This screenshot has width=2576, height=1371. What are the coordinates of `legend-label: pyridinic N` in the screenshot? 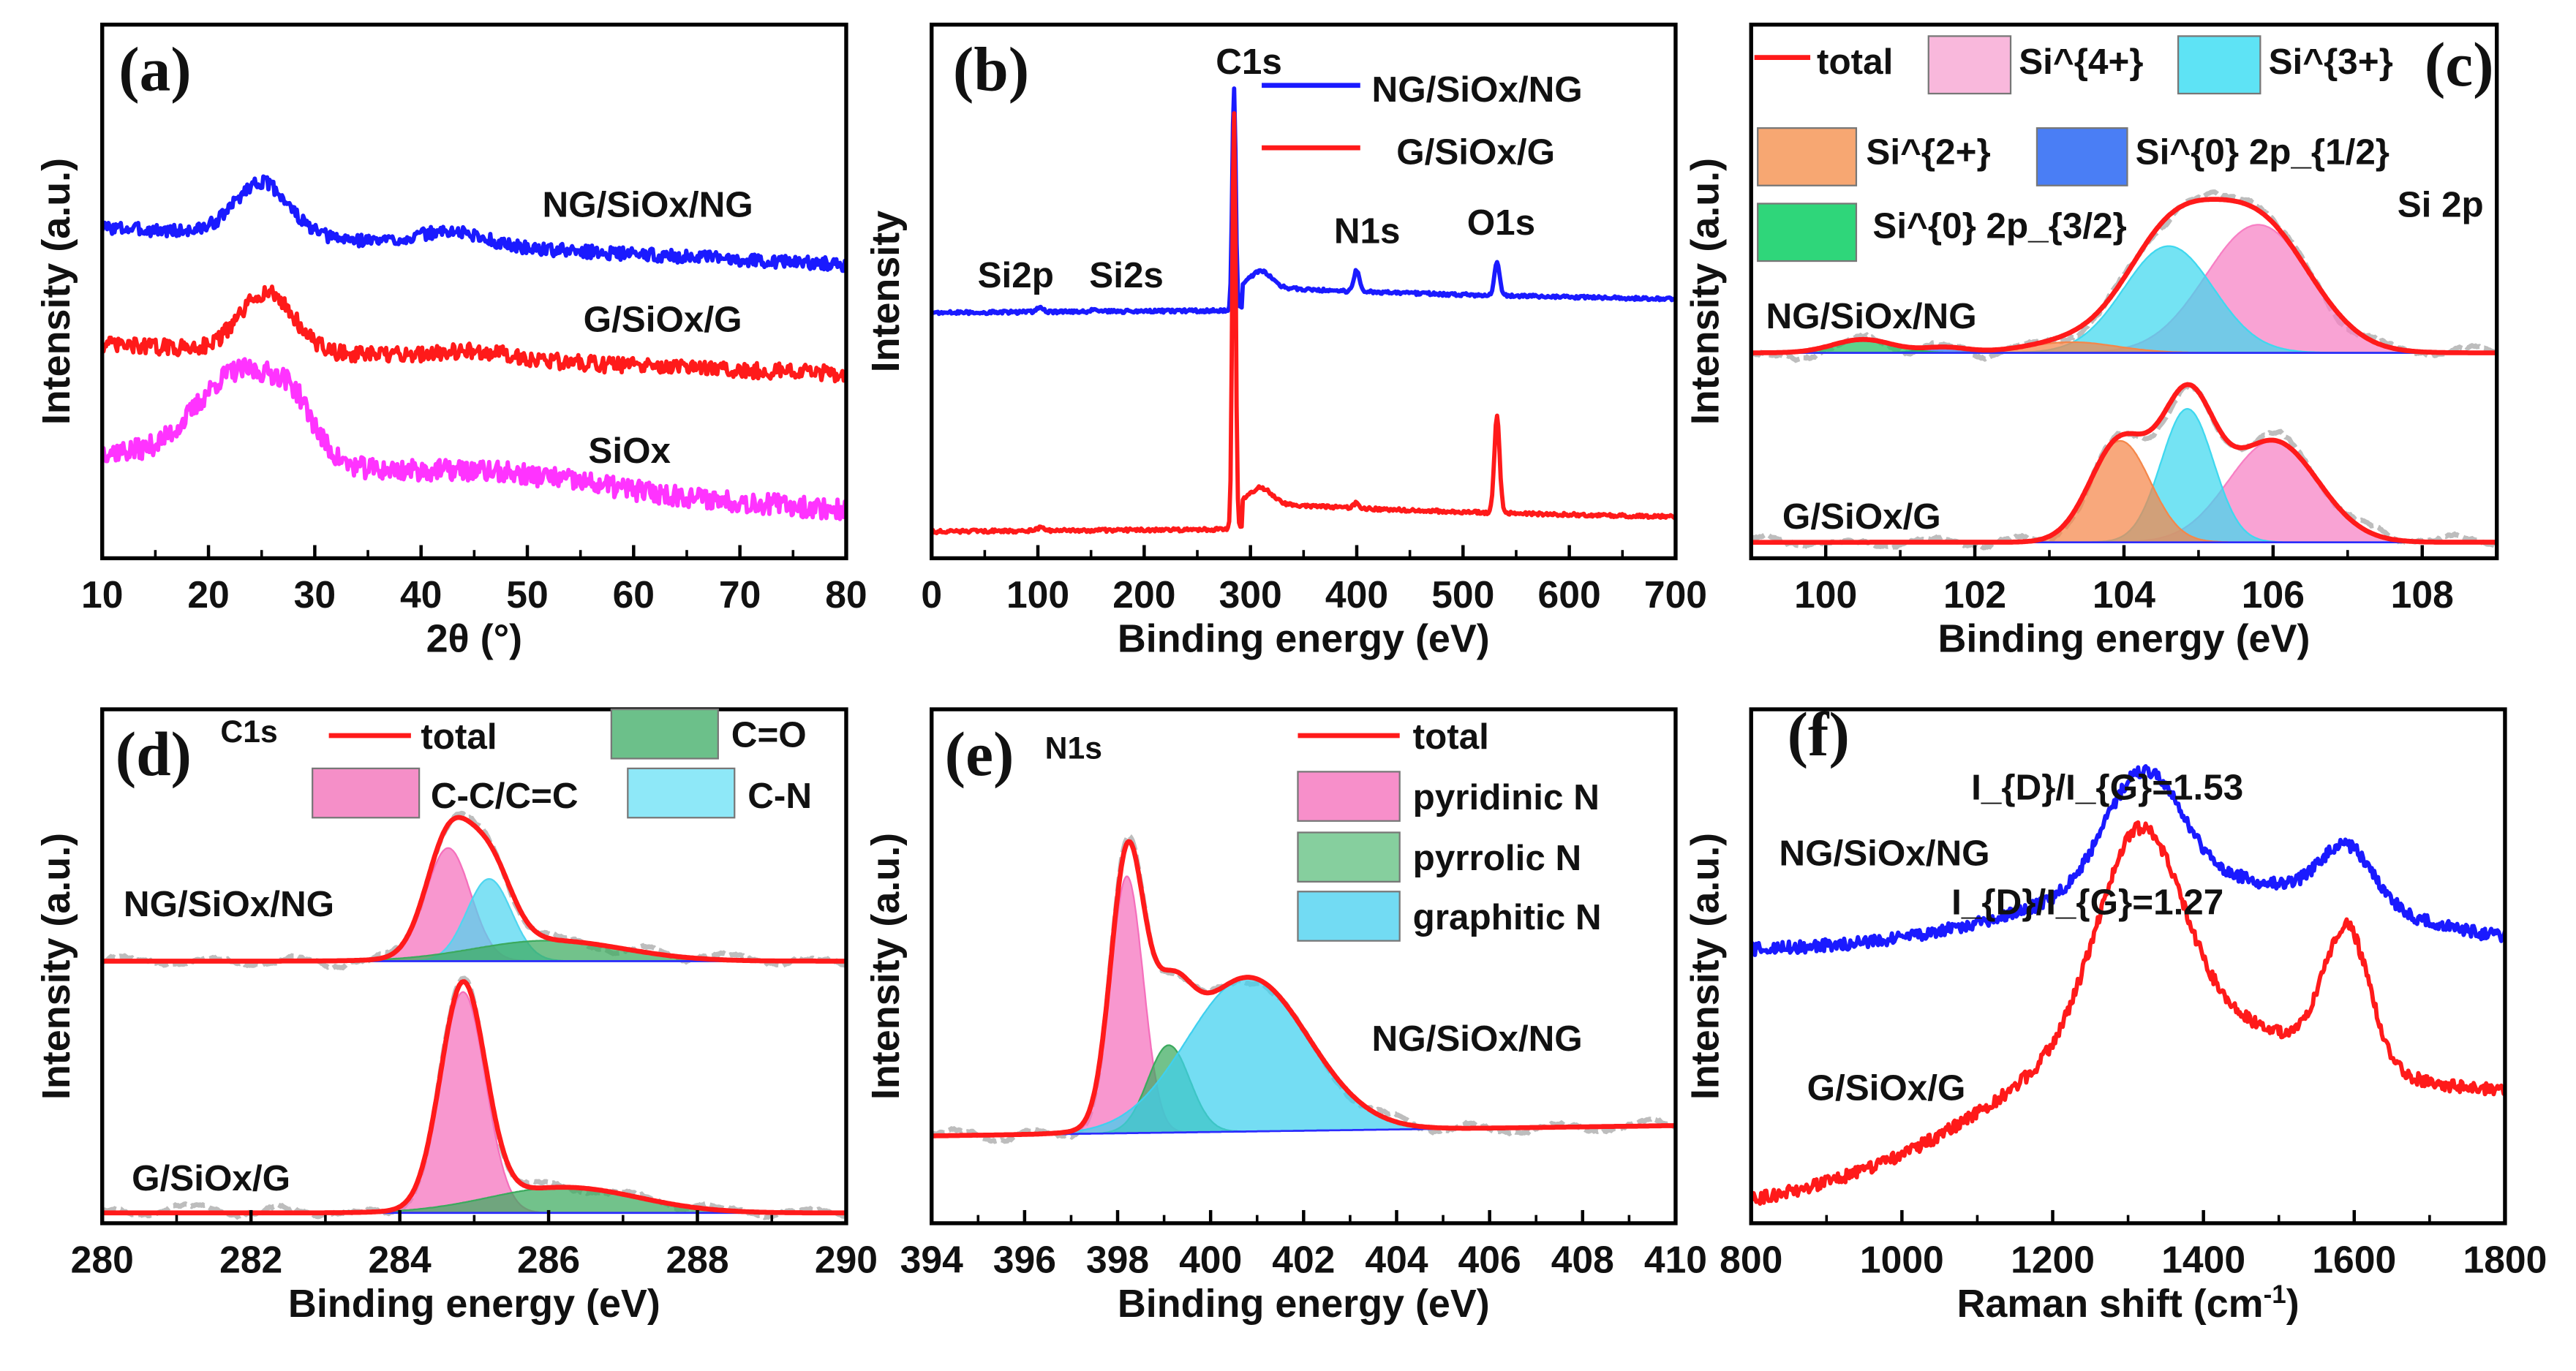 It's located at (1506, 797).